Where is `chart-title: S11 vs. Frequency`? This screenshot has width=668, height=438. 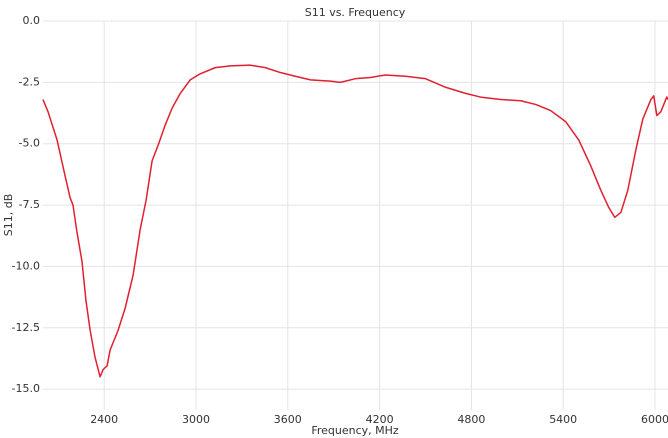
chart-title: S11 vs. Frequency is located at coordinates (355, 12).